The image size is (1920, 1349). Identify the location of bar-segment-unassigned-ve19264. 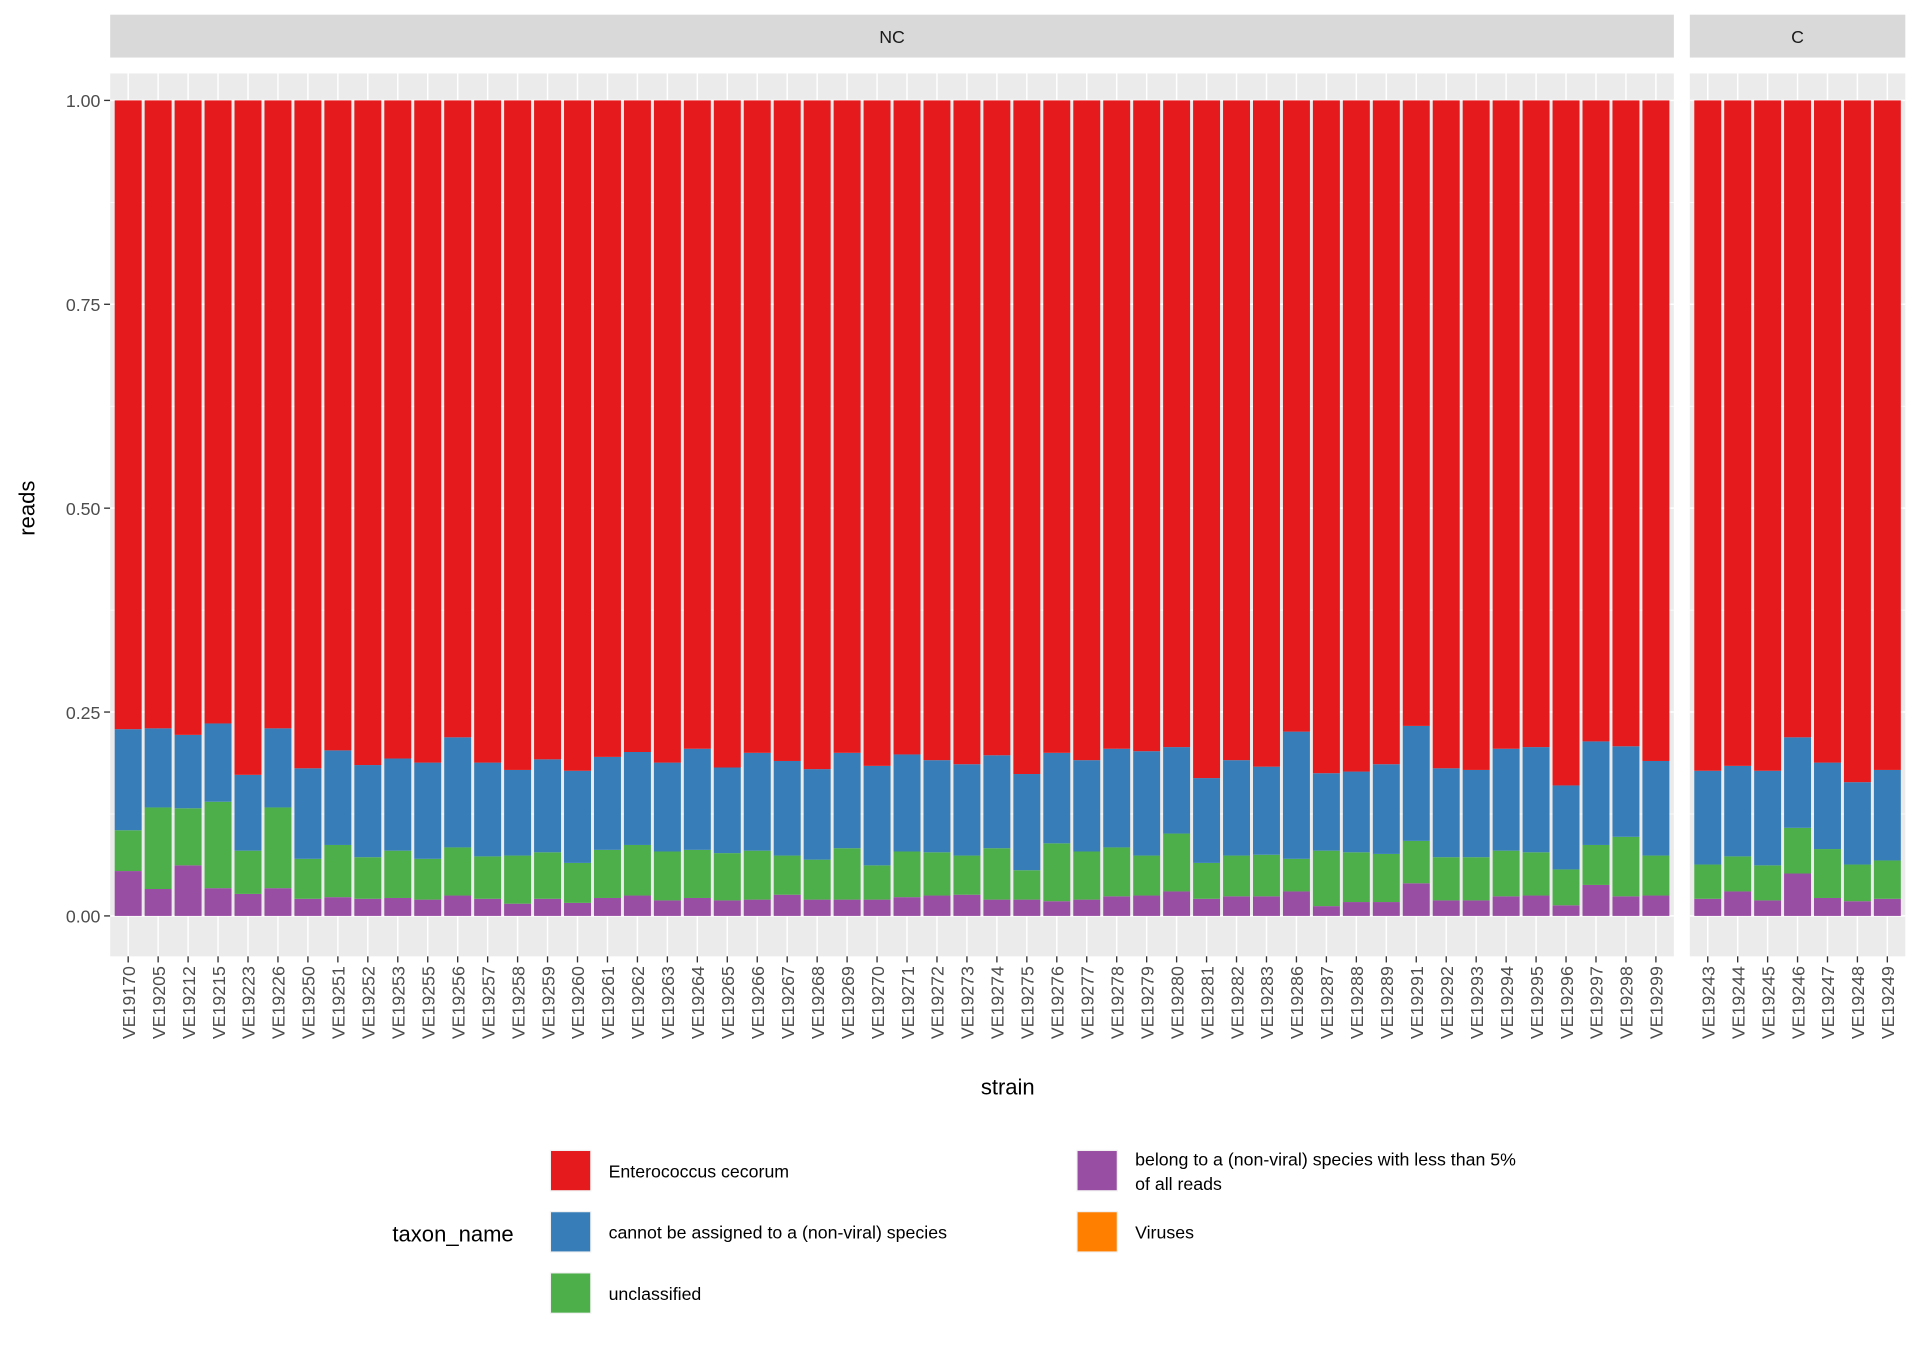
(697, 799).